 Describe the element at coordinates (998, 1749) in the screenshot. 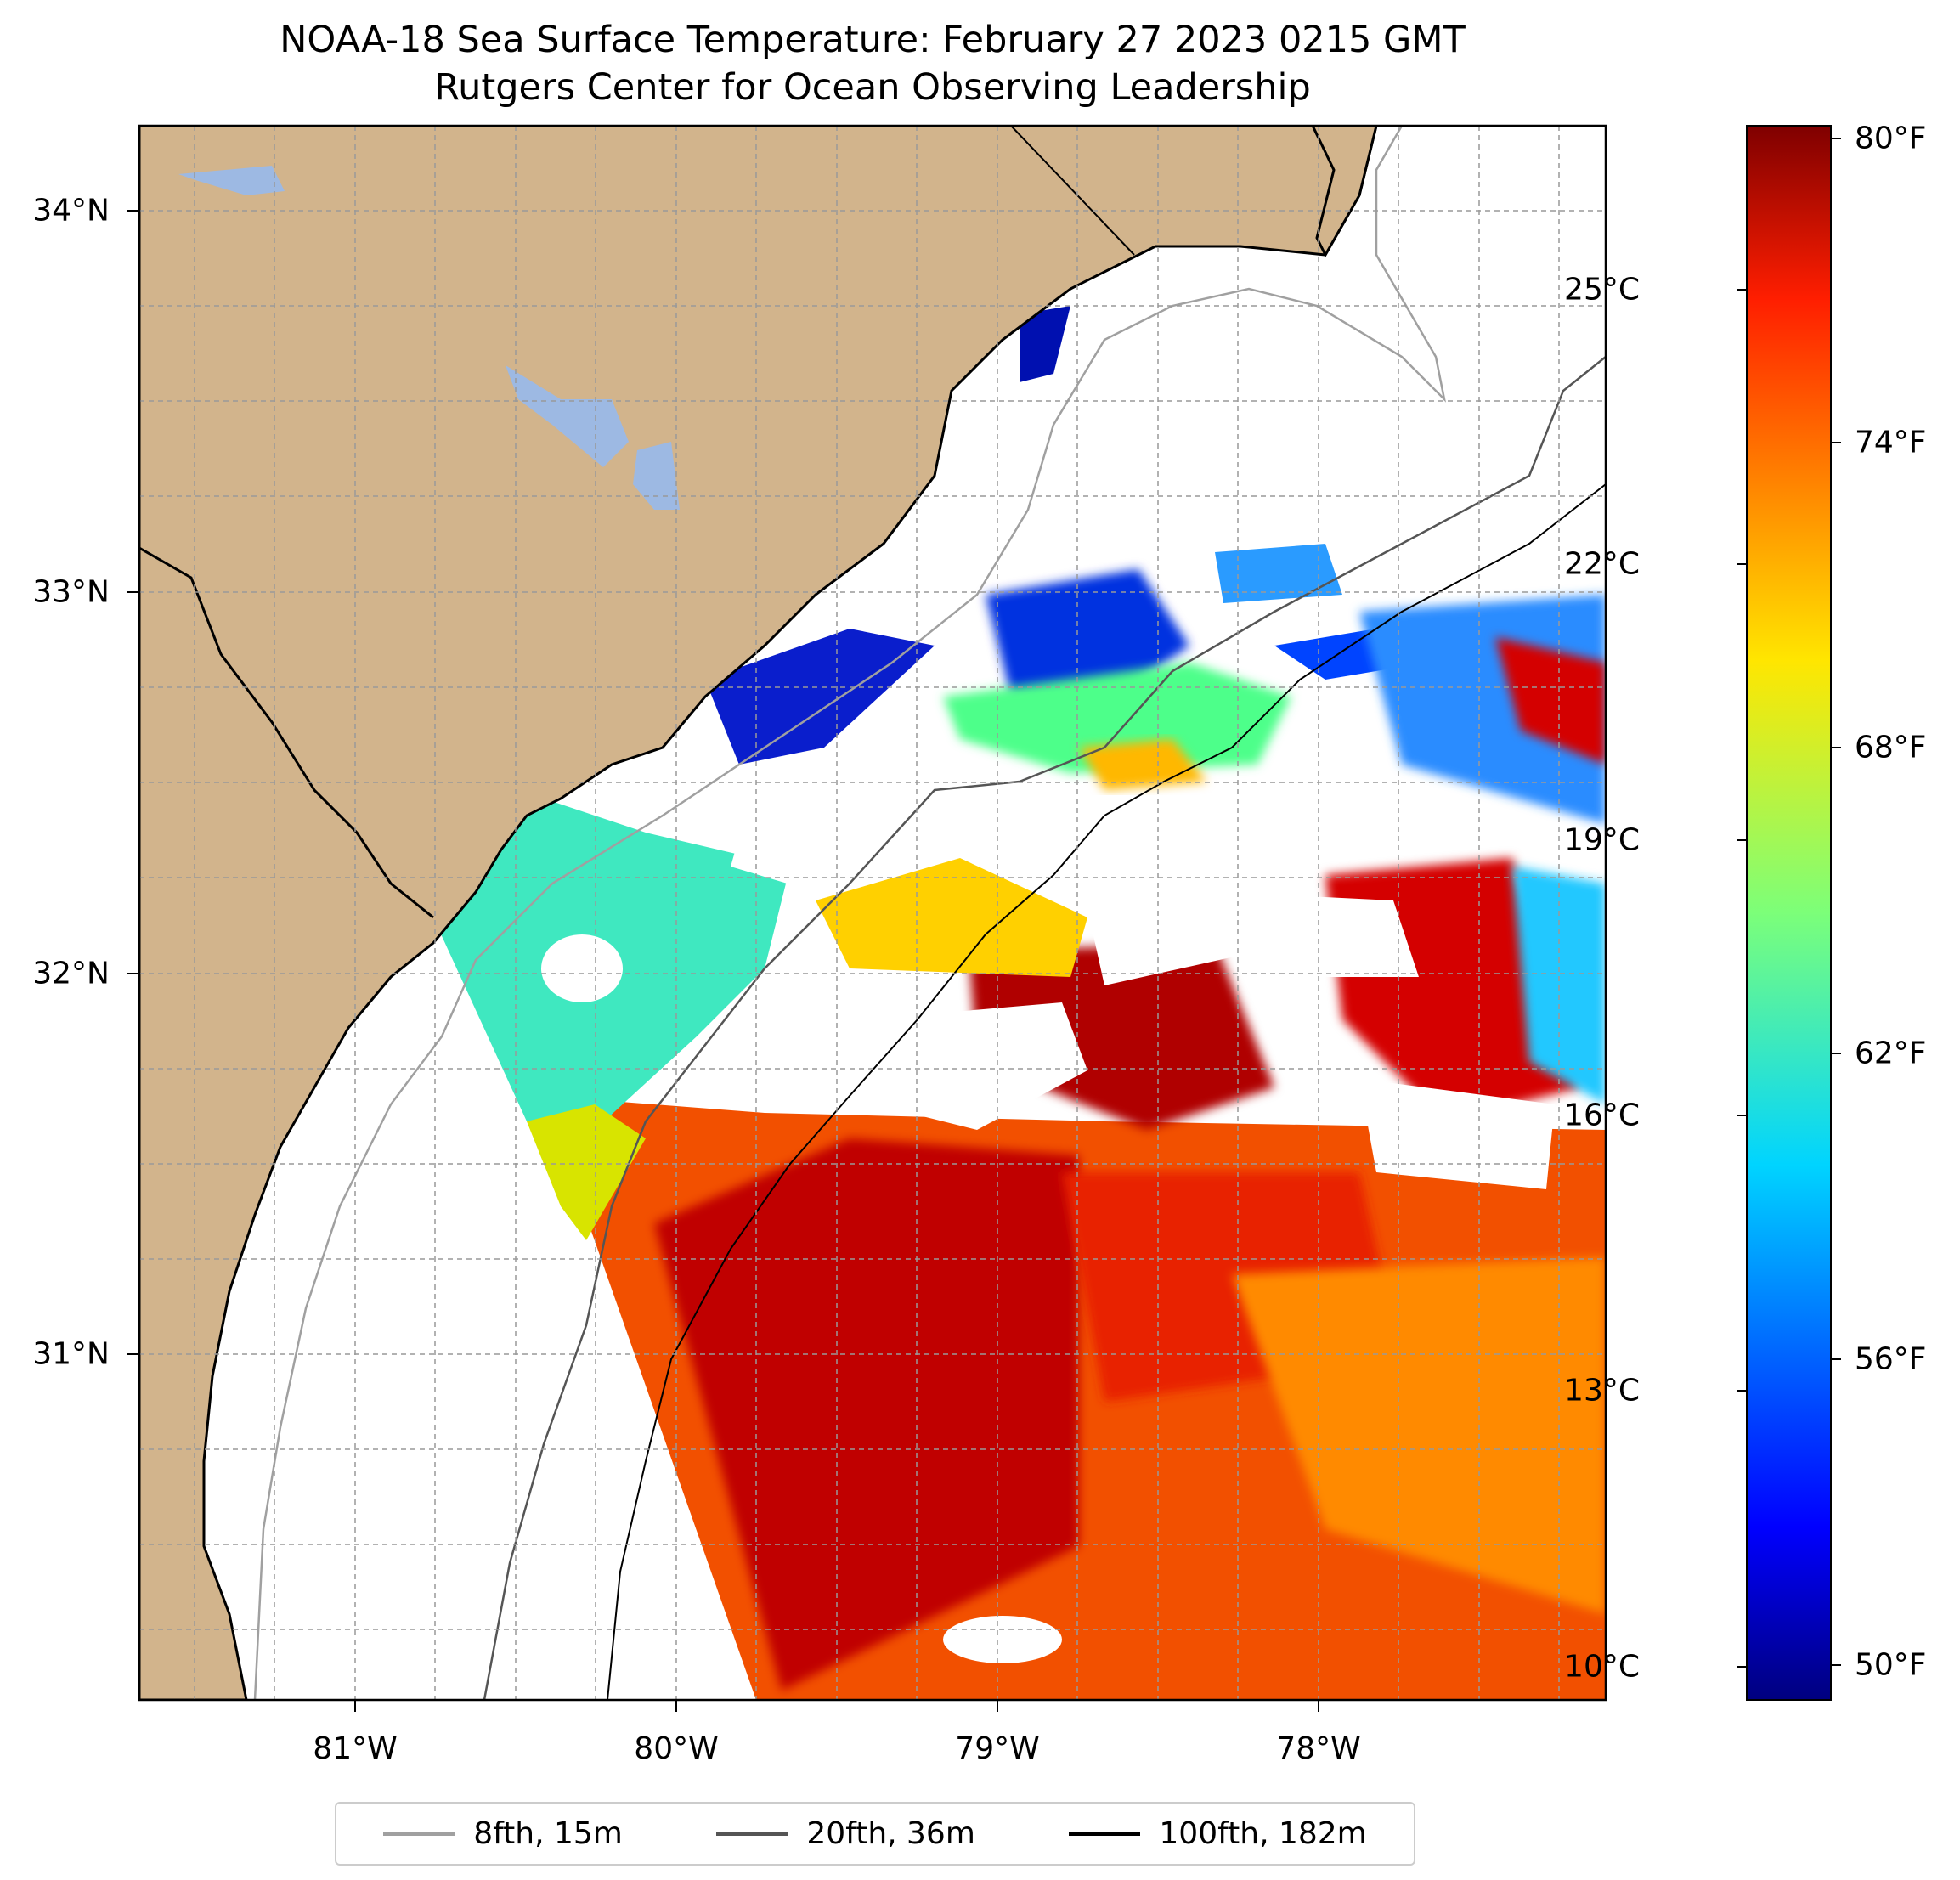

I see `lon-label-79w: 79°W` at that location.